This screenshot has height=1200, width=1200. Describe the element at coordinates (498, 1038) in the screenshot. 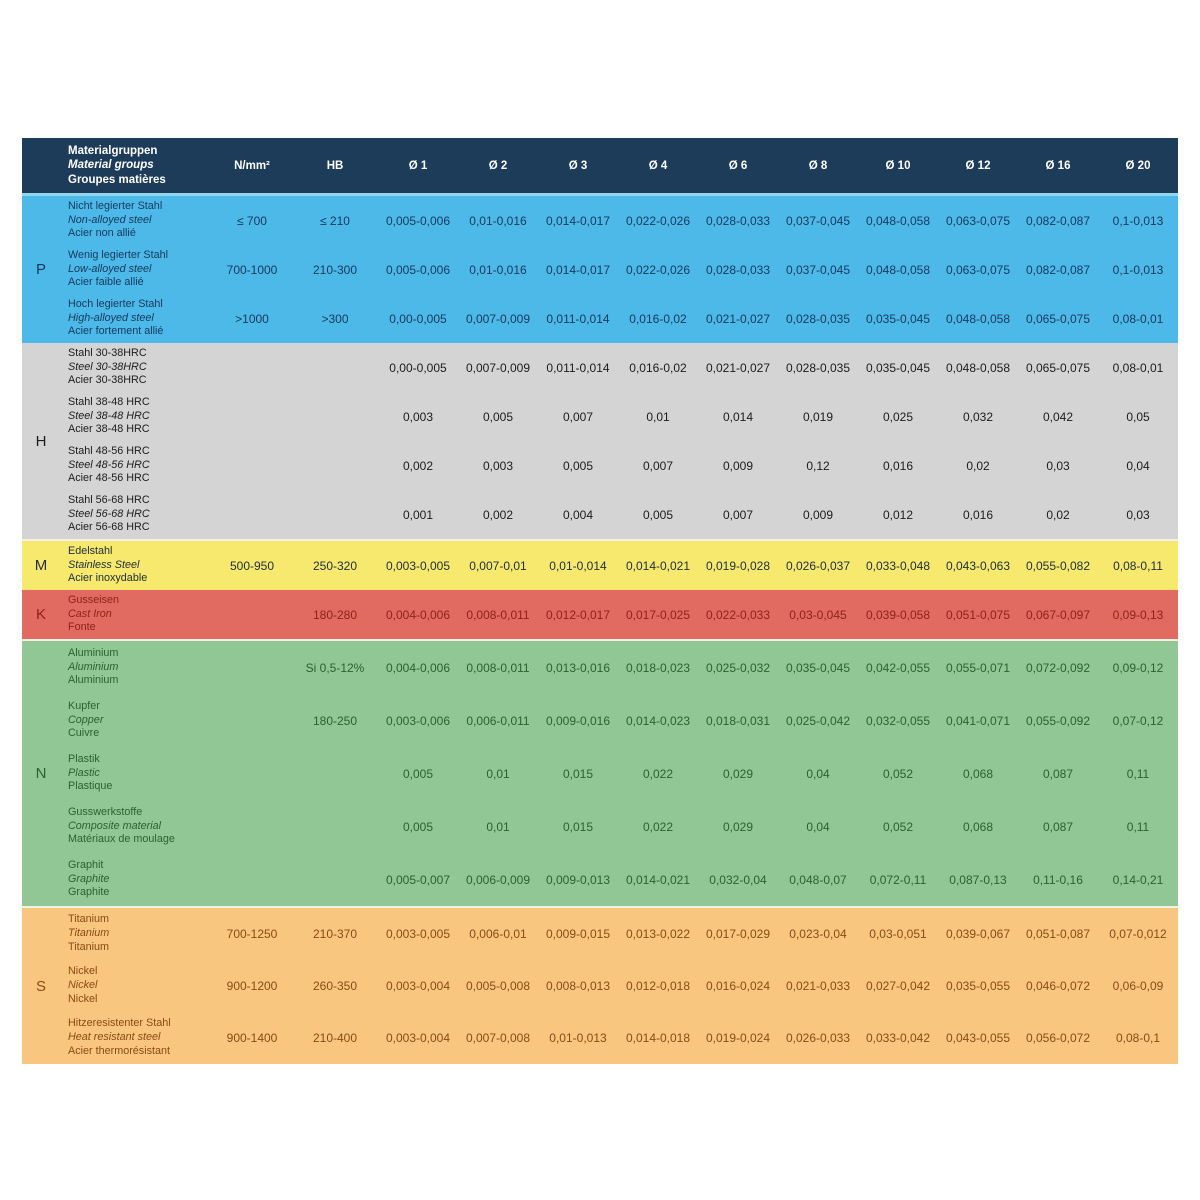

I see `feed-value-cell: 0,007-0,008` at that location.